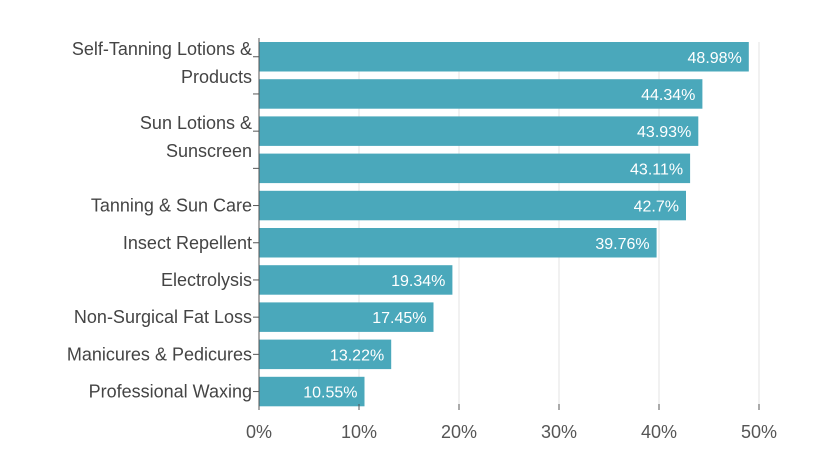 This screenshot has height=459, width=827. Describe the element at coordinates (330, 393) in the screenshot. I see `bar-value-label: 10.55%` at that location.